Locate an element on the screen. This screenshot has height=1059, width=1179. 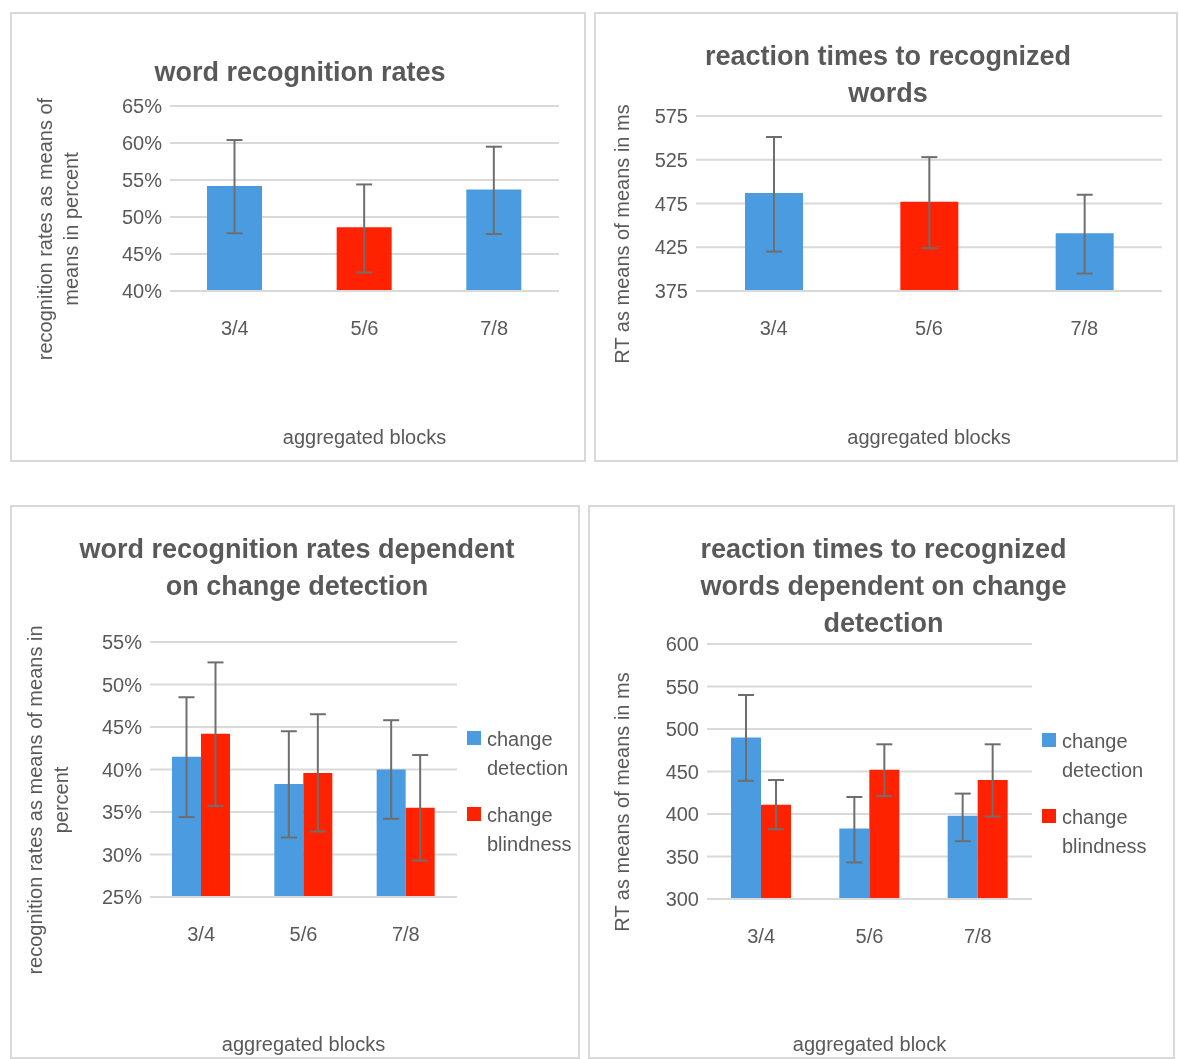
y-tick-label: 25% is located at coordinates (122, 897).